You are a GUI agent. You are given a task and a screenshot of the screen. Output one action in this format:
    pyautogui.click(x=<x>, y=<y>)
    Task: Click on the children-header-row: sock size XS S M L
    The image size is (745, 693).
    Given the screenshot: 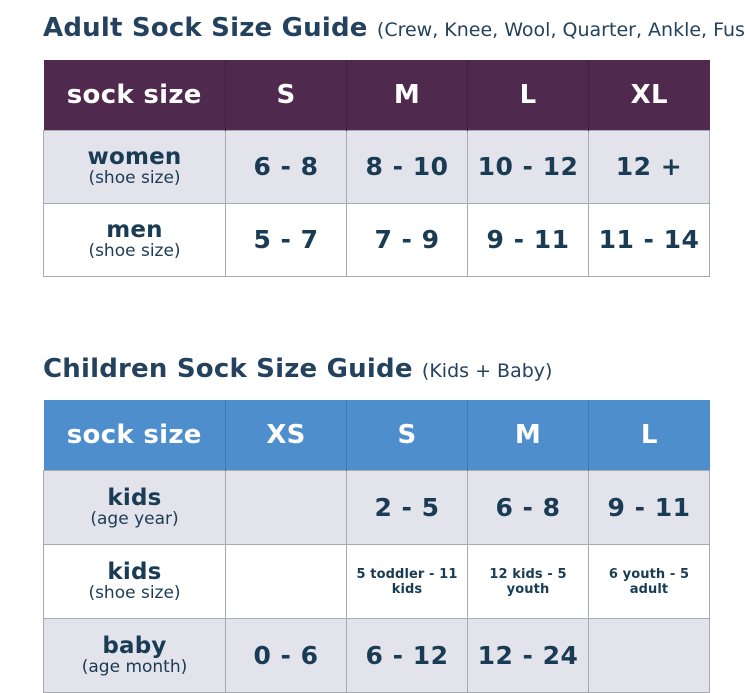 What is the action you would take?
    pyautogui.click(x=376, y=435)
    